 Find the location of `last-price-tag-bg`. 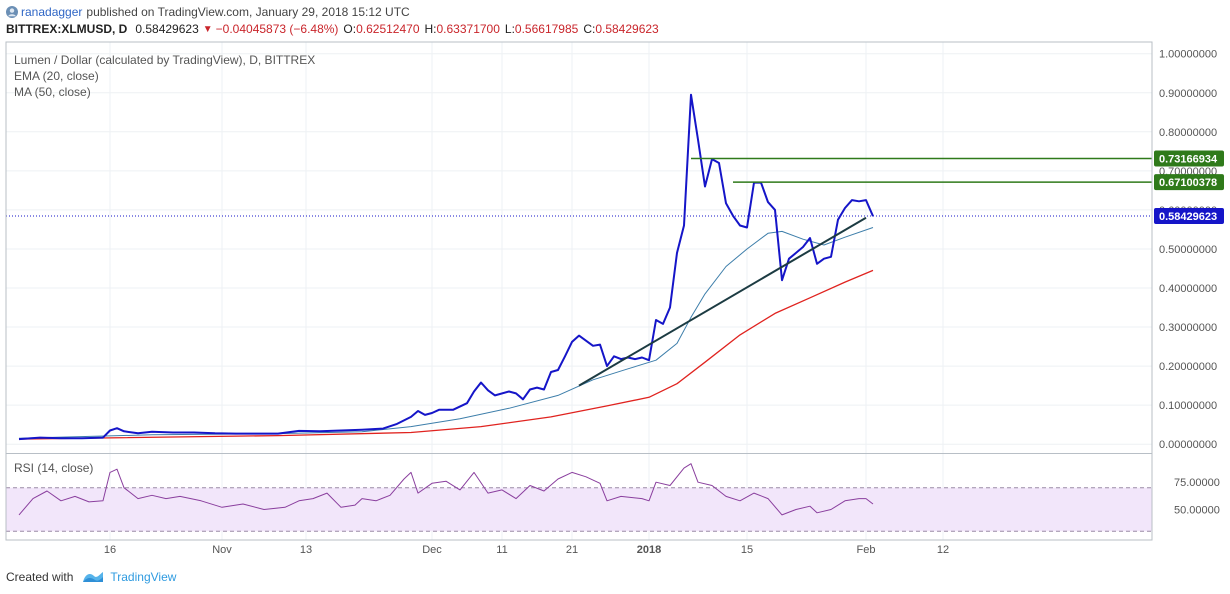

last-price-tag-bg is located at coordinates (1189, 216).